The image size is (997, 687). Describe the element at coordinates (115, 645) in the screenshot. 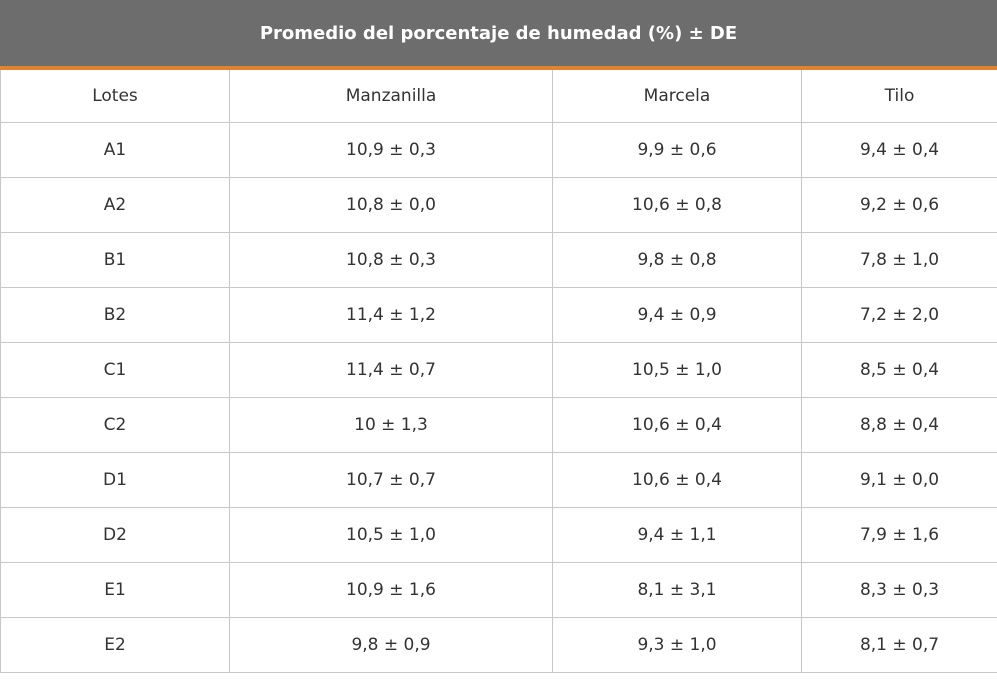

I see `table-cell: E2` at that location.